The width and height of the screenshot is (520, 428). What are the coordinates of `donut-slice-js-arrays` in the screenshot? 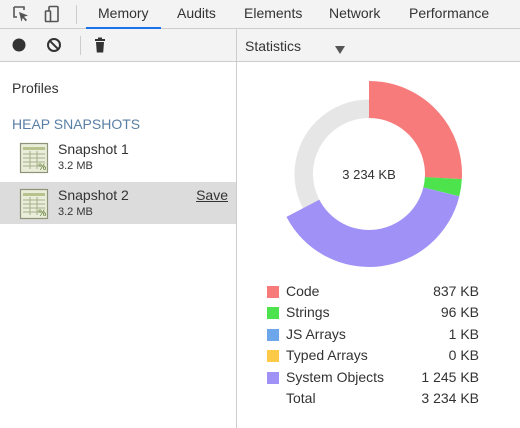 It's located at (441, 192).